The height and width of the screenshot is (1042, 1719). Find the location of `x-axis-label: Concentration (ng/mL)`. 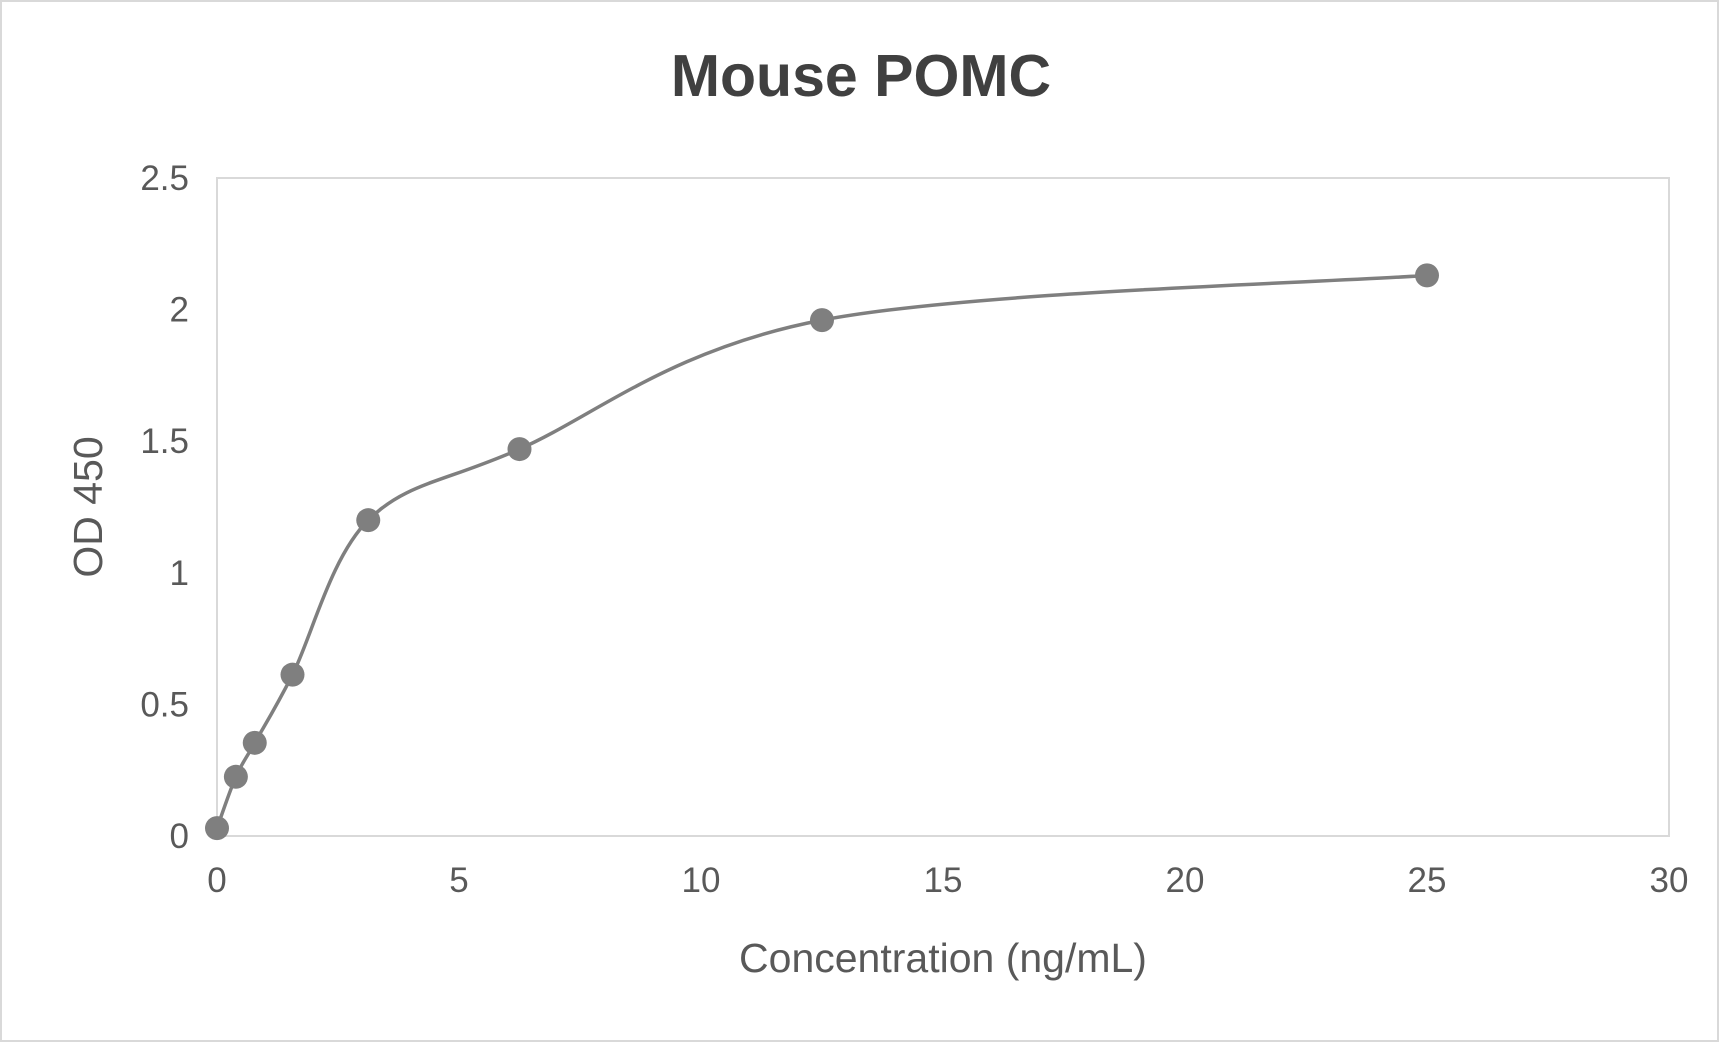

x-axis-label: Concentration (ng/mL) is located at coordinates (943, 958).